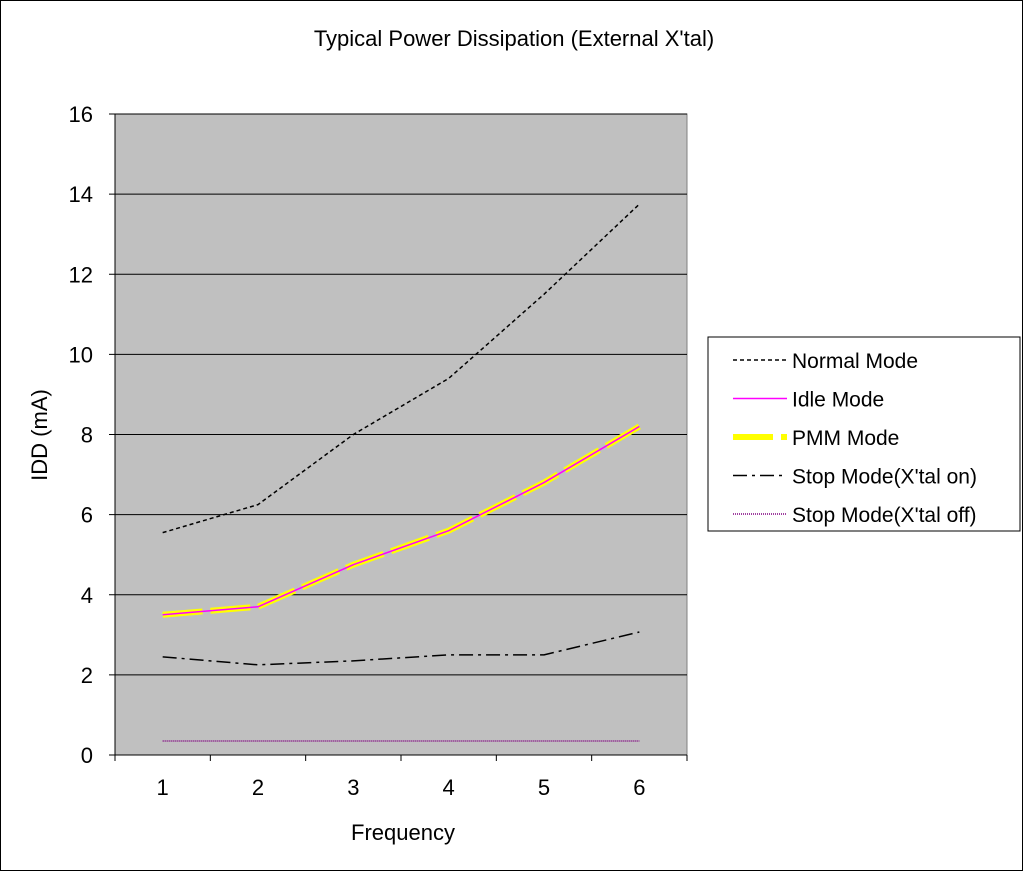 The image size is (1023, 871). I want to click on y-axis-label: IDD (mA), so click(39, 435).